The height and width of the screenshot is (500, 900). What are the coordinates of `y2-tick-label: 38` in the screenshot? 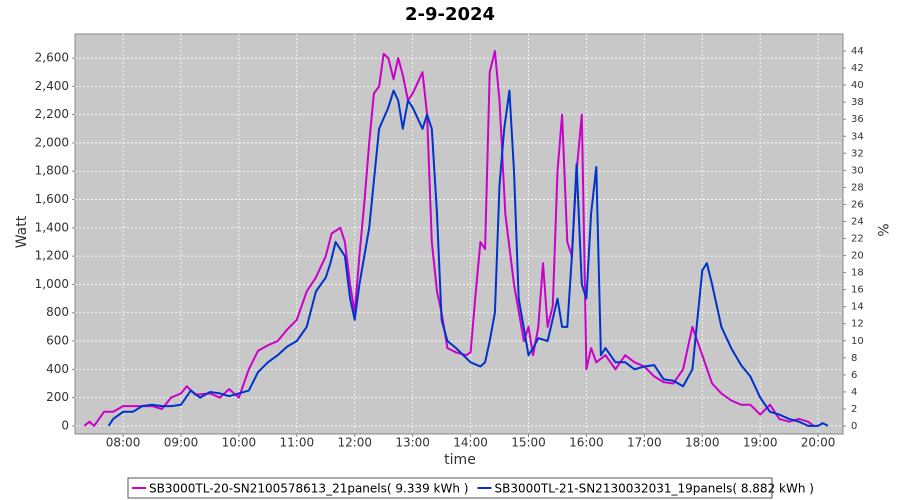 It's located at (857, 102).